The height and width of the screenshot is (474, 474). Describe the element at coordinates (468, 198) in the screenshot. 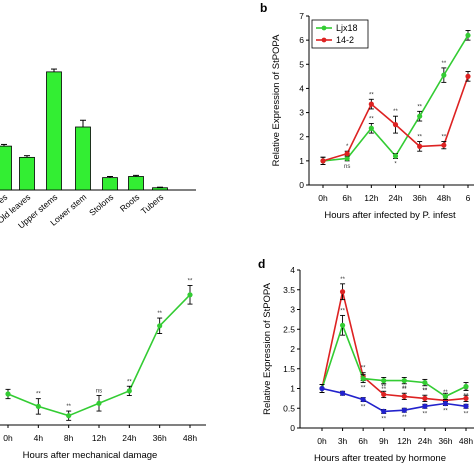

I see `x-tick-label: 6` at that location.